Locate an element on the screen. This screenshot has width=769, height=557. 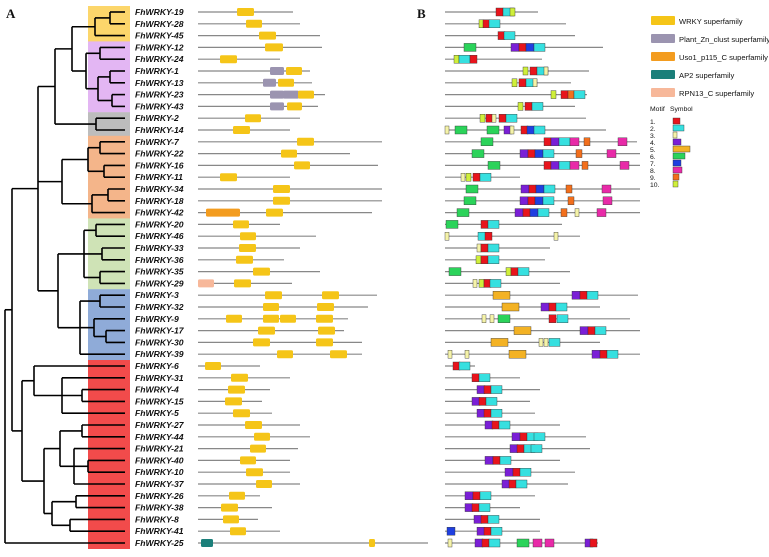
gene-label: FhWRKY-23 is located at coordinates (159, 95).